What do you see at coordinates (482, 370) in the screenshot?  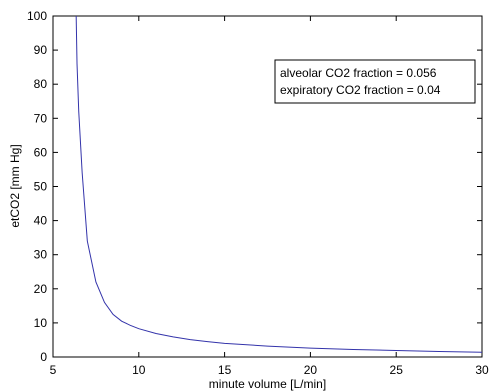 I see `x-tick-label: 30` at bounding box center [482, 370].